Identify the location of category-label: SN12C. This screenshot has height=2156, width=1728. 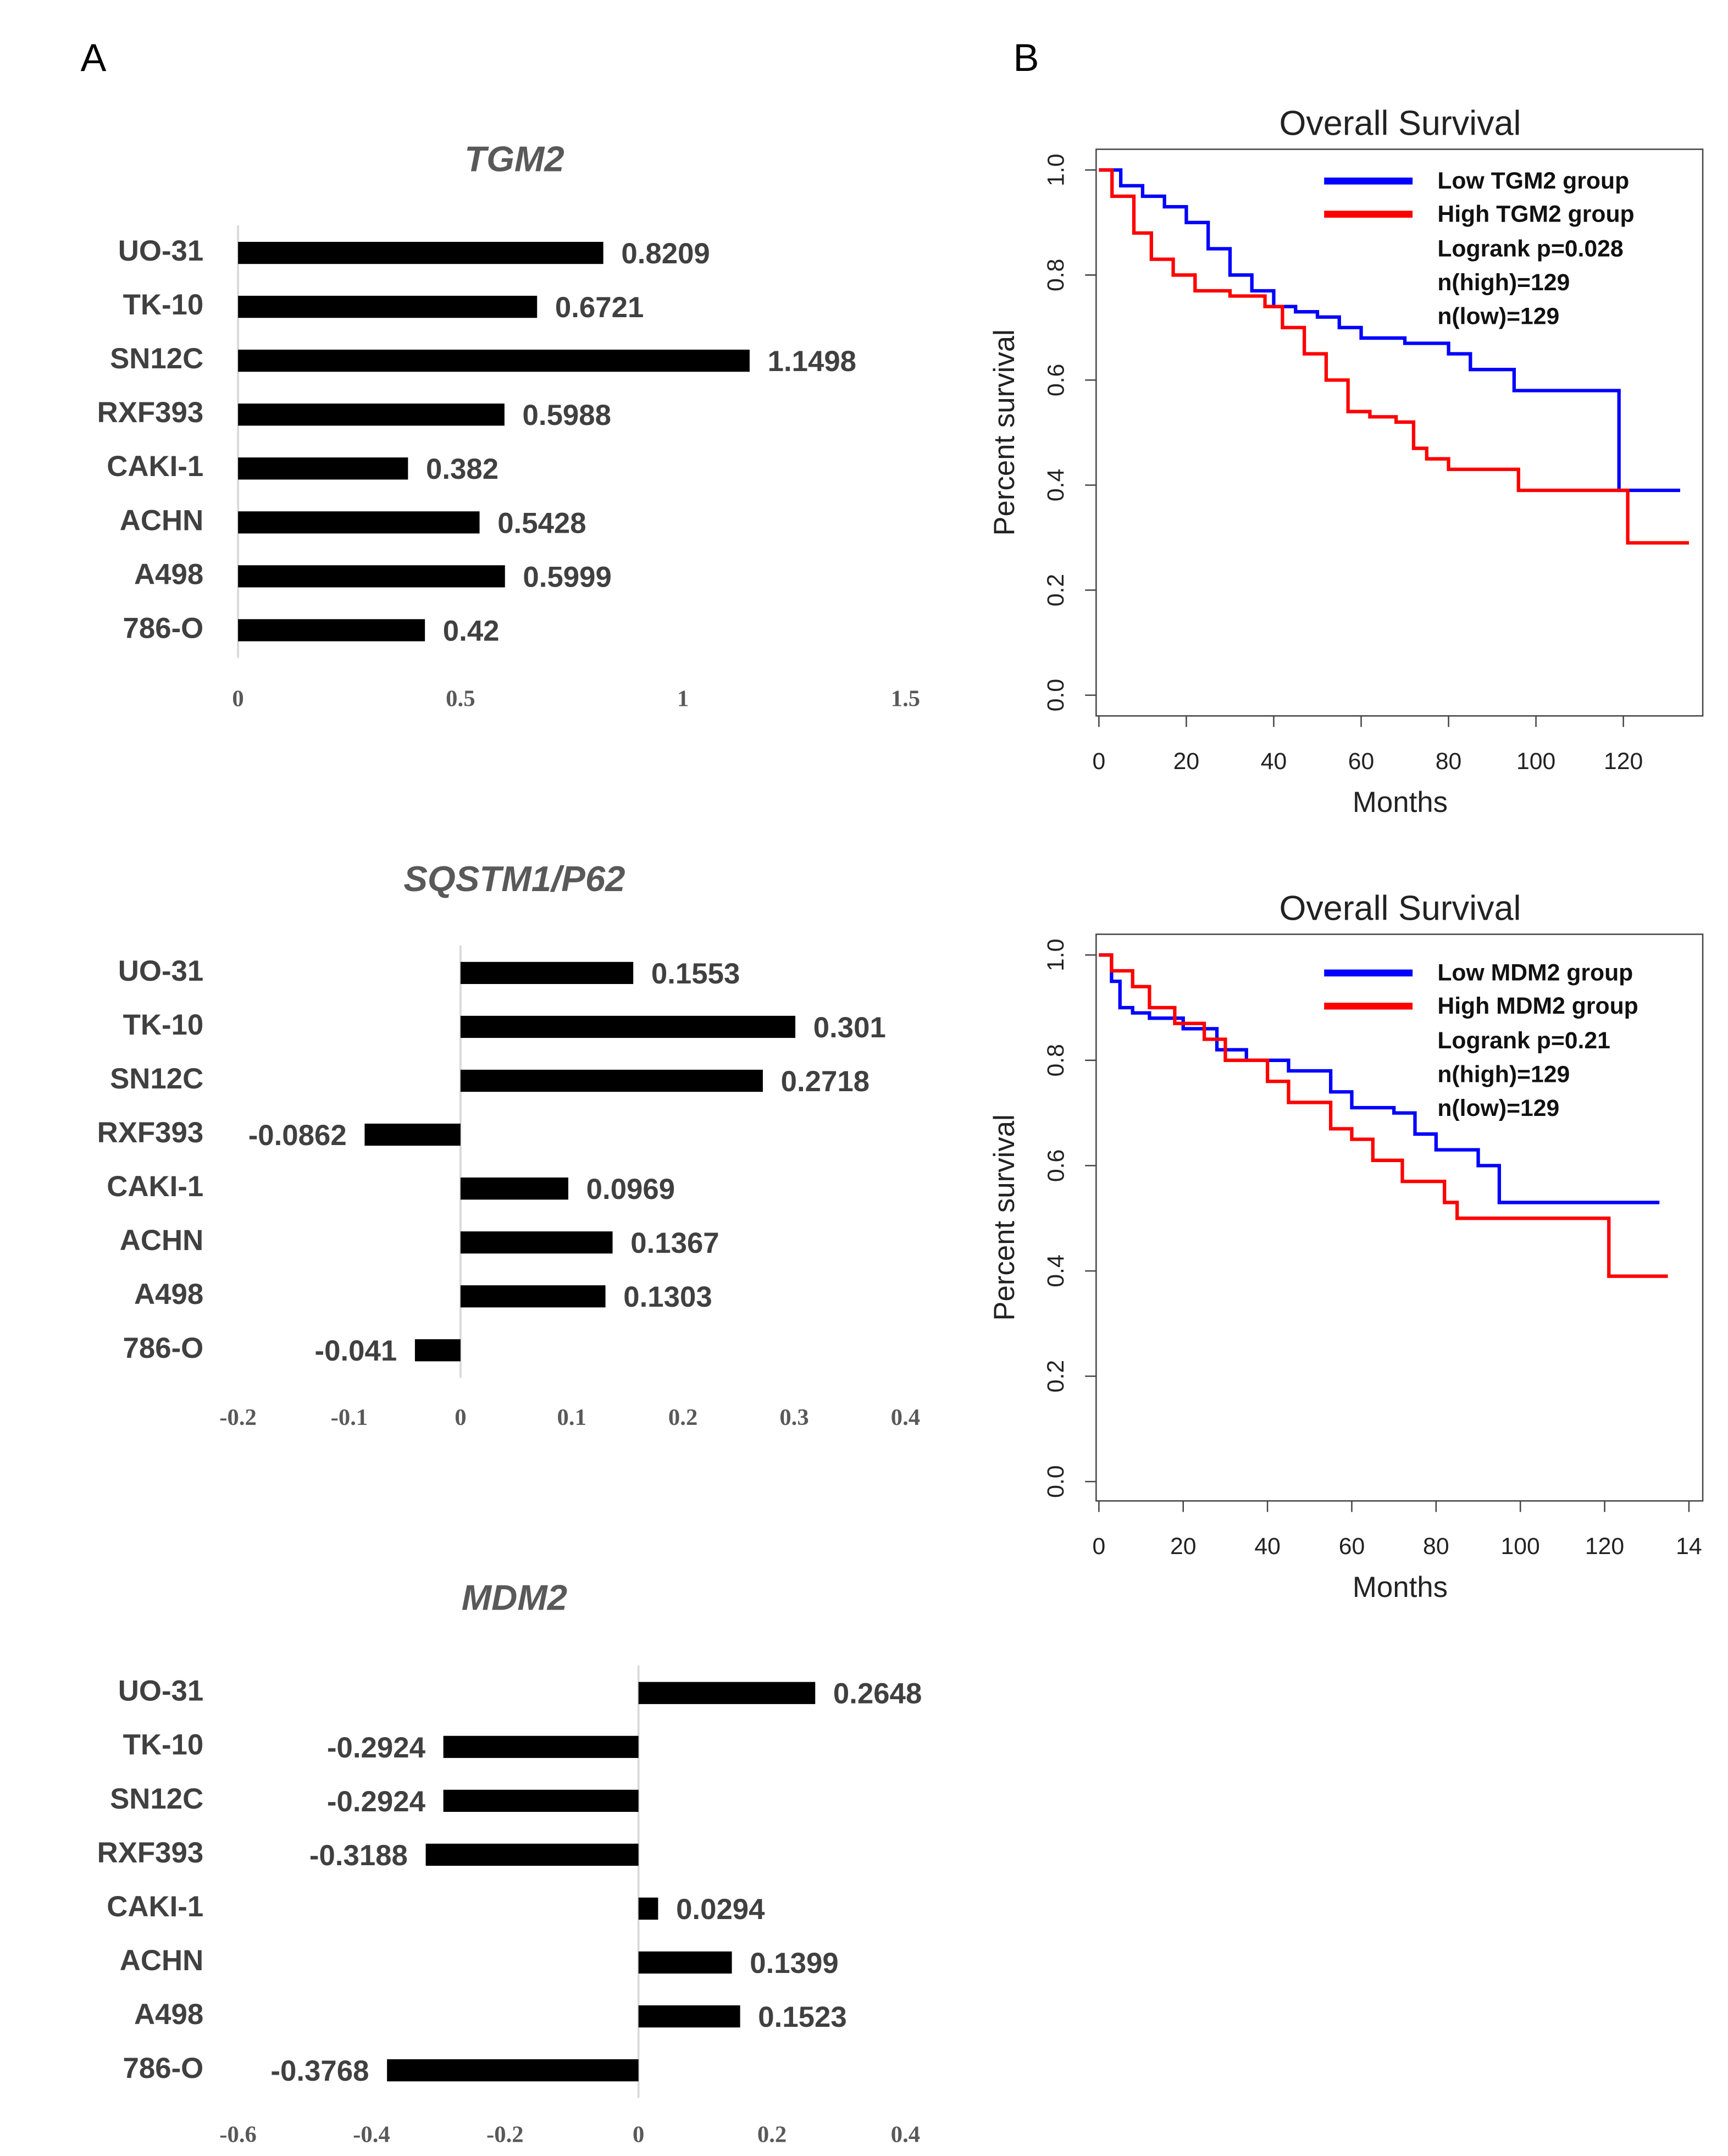
(156, 1079).